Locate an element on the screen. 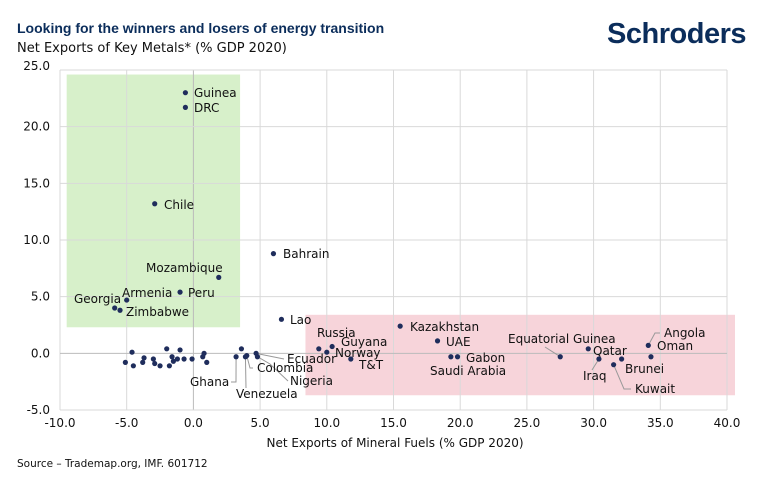  point-label-equatorial-guinea: Equatorial Guinea is located at coordinates (562, 339).